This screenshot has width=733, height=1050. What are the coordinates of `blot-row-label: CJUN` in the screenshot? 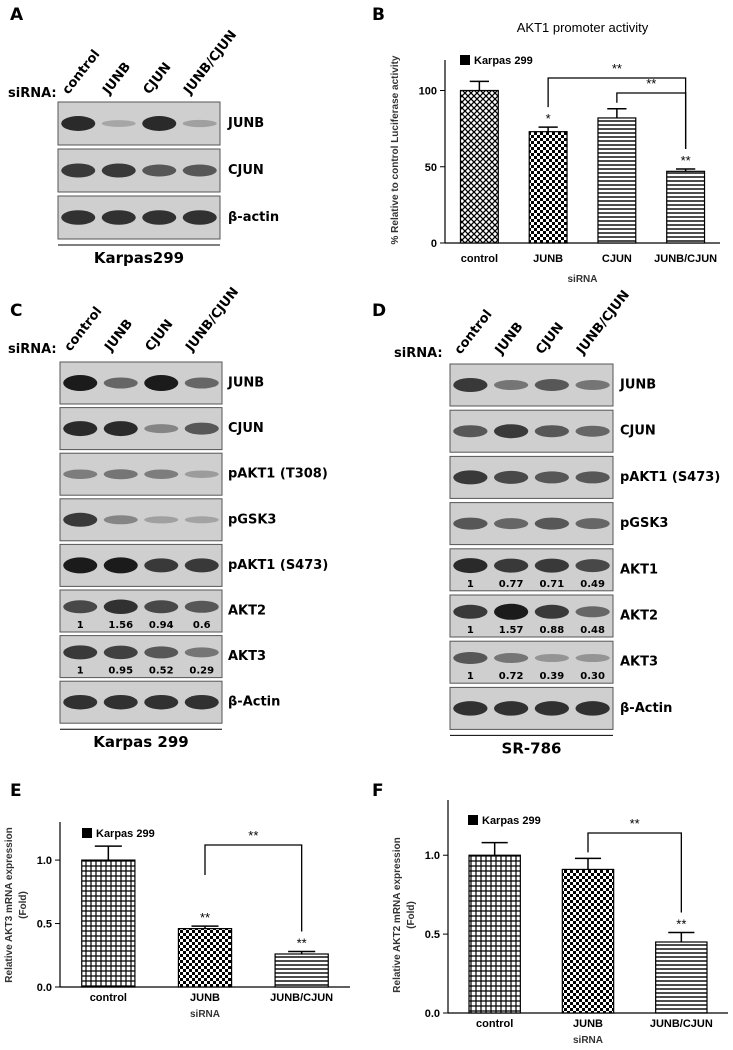 It's located at (246, 170).